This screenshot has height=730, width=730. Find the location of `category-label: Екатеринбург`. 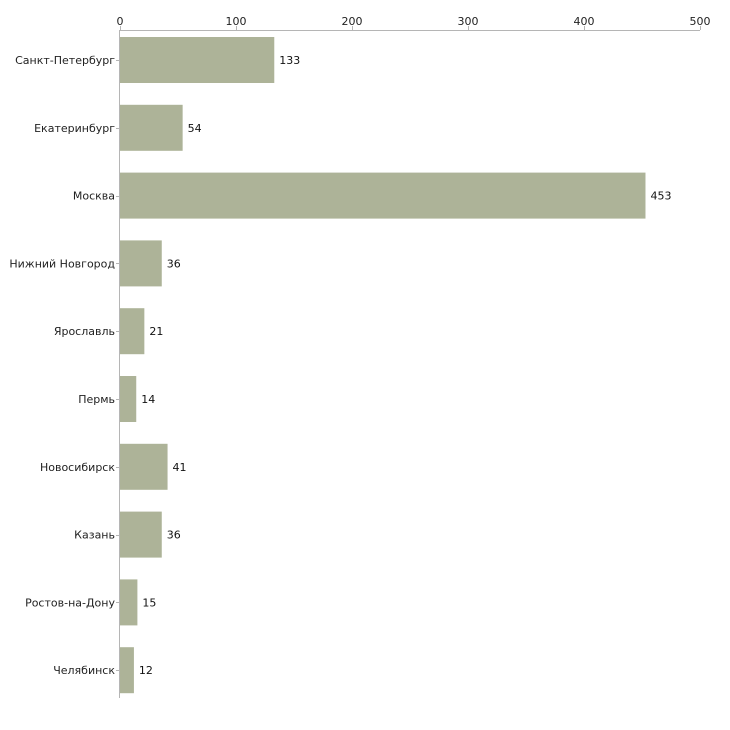

category-label: Екатеринбург is located at coordinates (74, 128).